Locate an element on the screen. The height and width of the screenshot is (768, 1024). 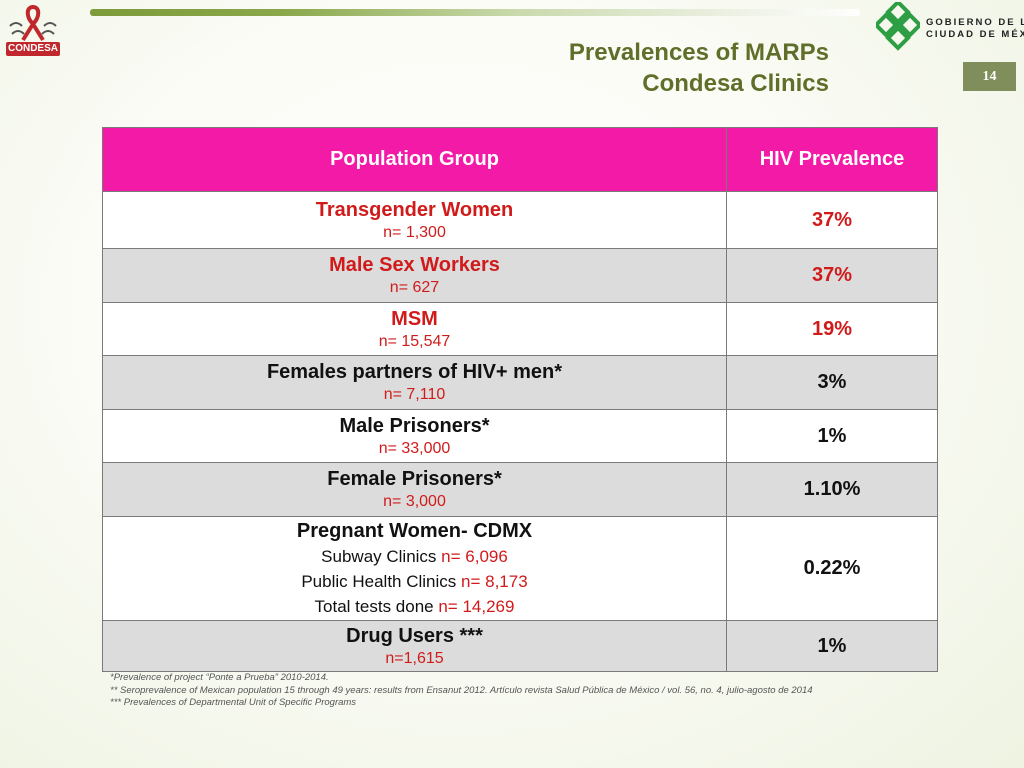
sample-size: n= 3,000 is located at coordinates (414, 501).